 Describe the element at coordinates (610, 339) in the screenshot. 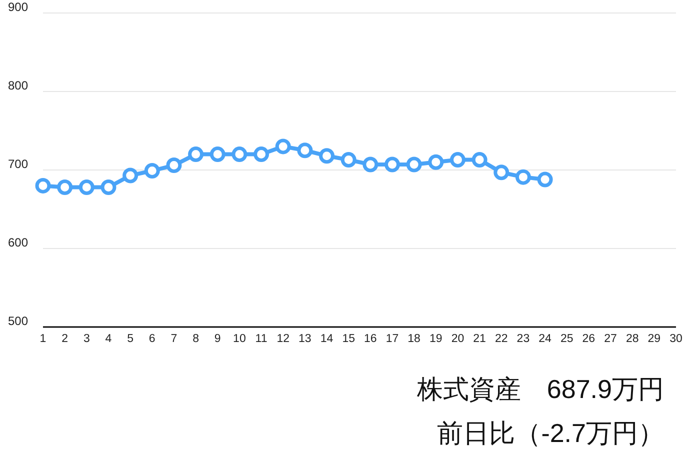

I see `x-tick-label: 27` at that location.